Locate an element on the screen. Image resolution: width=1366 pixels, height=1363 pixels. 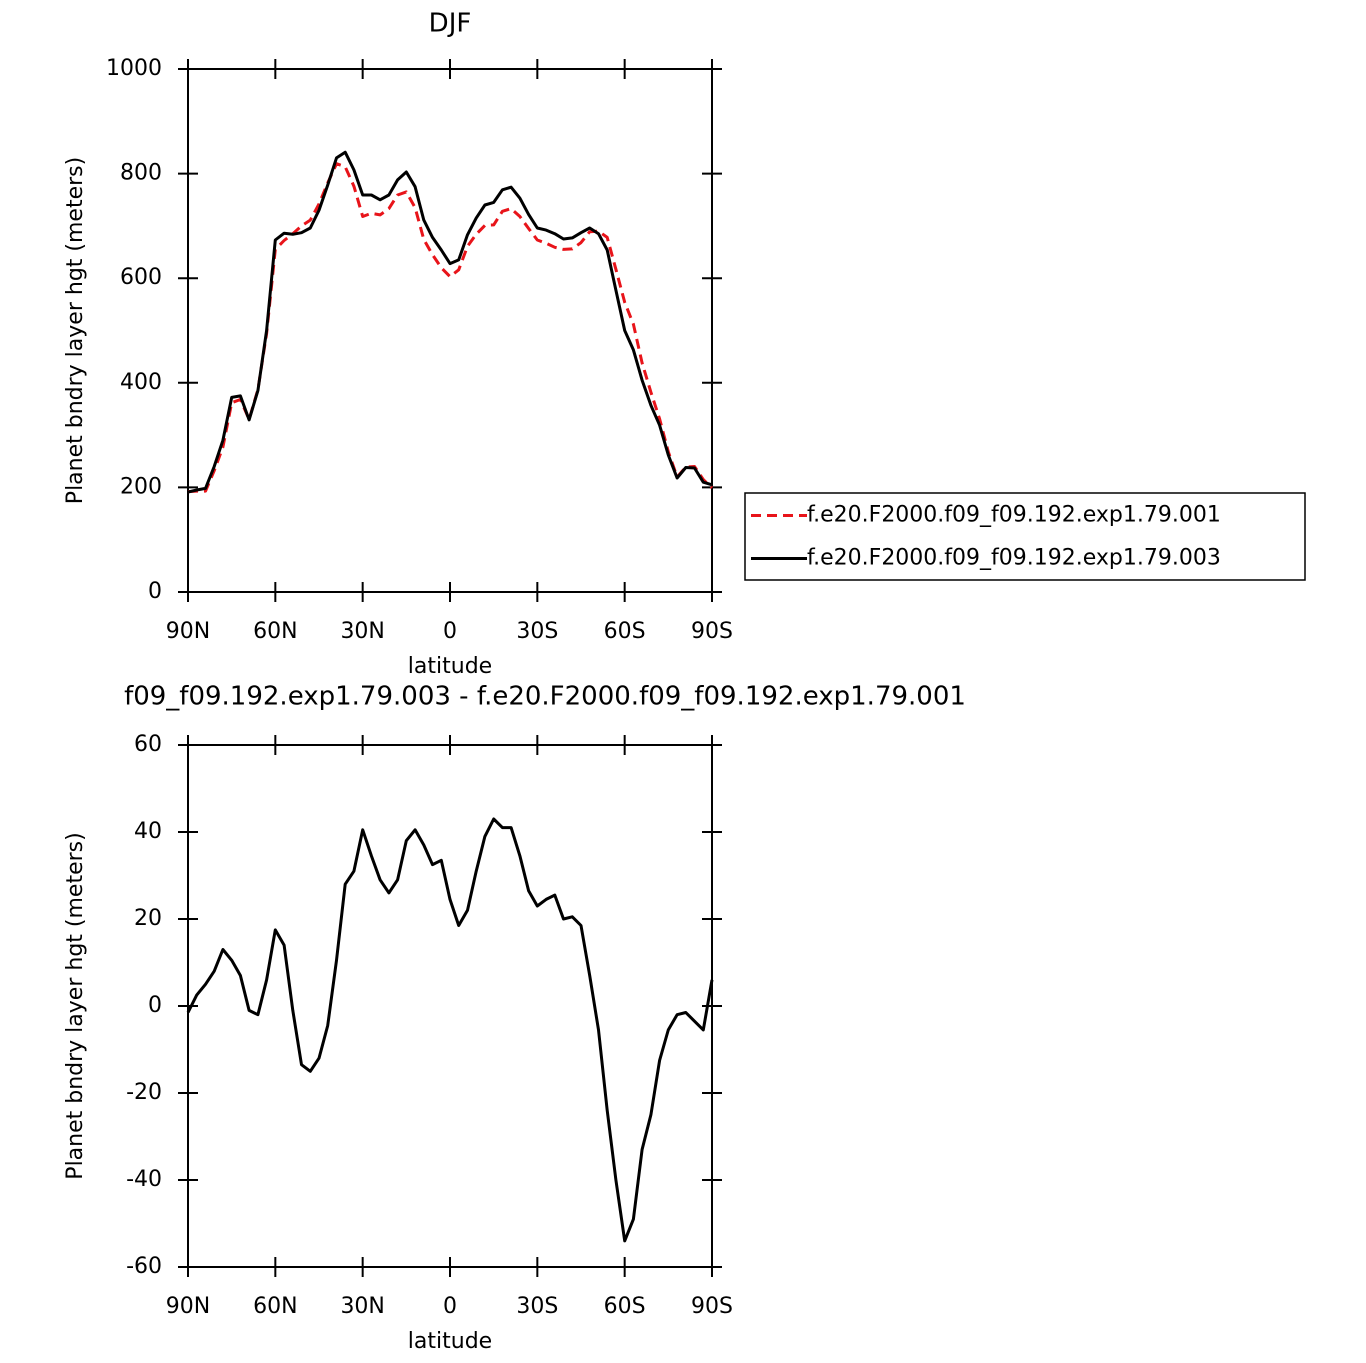
legend-label: f.e20.F2000.f09_f09.192.exp1.79.001 is located at coordinates (1014, 515).